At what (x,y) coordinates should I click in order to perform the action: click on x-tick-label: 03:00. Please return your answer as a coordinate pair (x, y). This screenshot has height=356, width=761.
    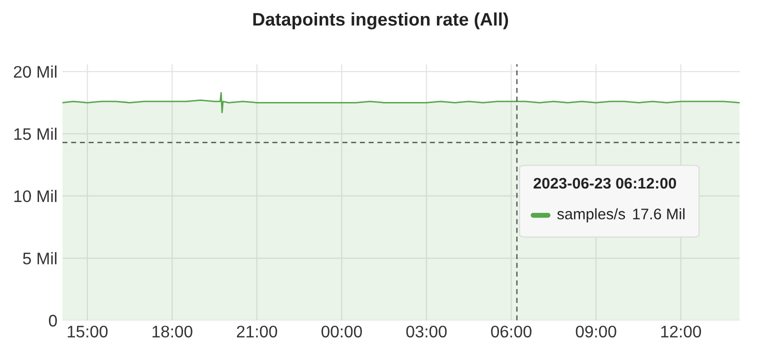
    Looking at the image, I should click on (426, 332).